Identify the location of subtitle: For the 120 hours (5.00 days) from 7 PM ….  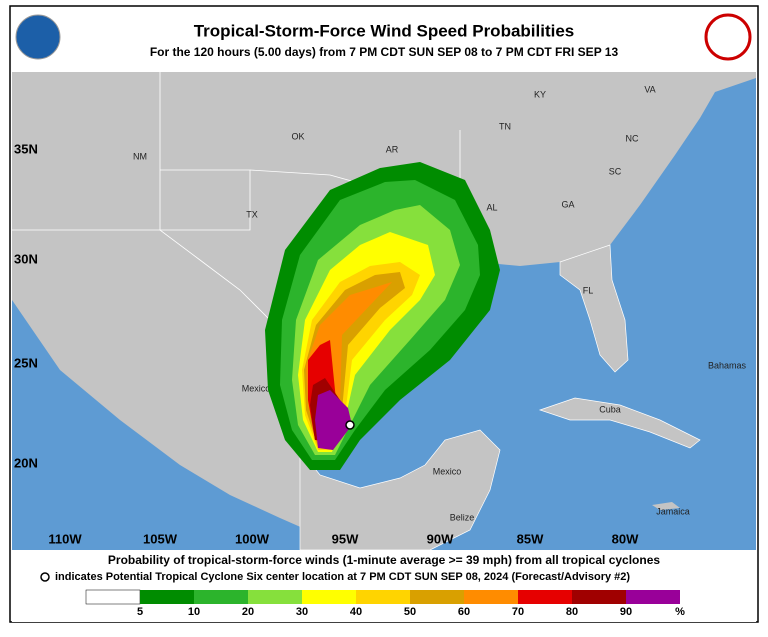
(384, 52).